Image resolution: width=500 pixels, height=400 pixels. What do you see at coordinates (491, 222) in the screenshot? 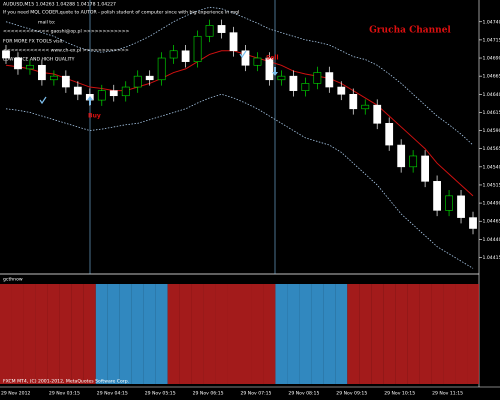
I see `y-tick-label: 1.04465` at bounding box center [491, 222].